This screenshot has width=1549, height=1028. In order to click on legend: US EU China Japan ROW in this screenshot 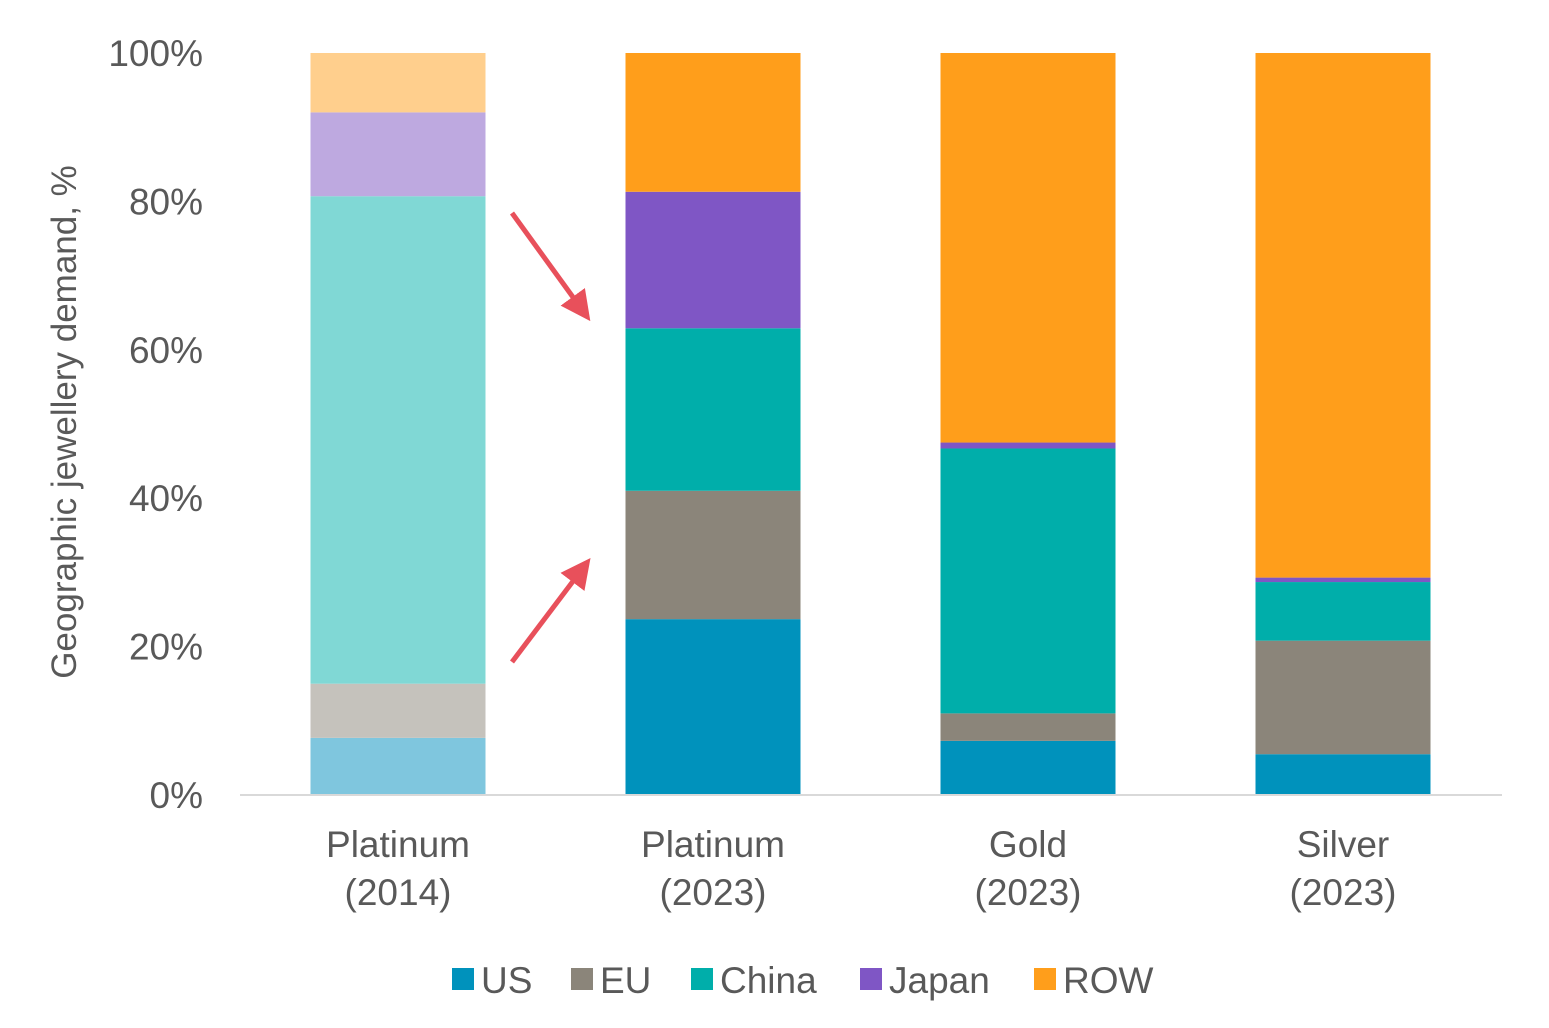, I will do `click(803, 980)`.